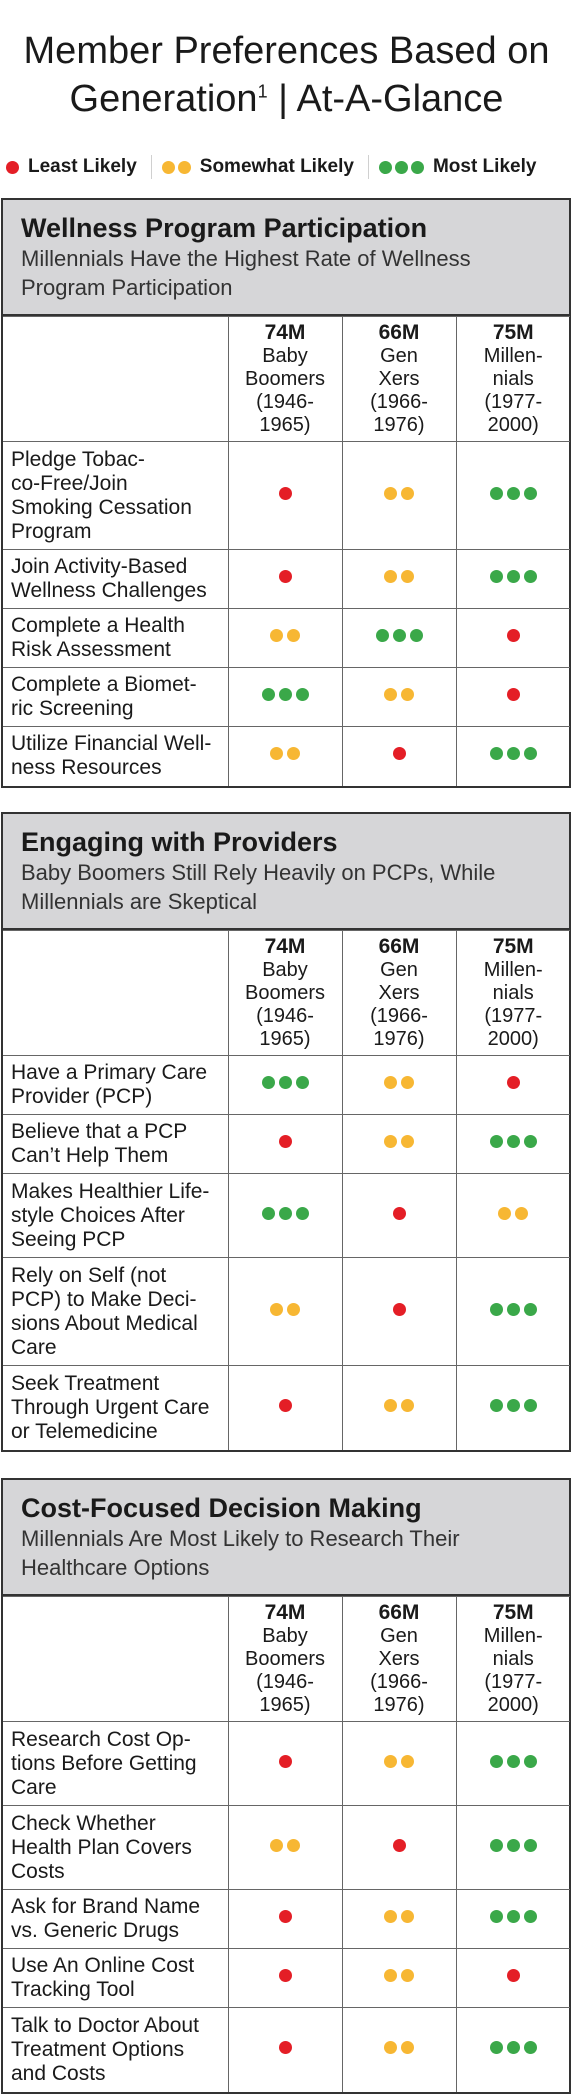  I want to click on generation-years: (1977- 2000), so click(513, 1027).